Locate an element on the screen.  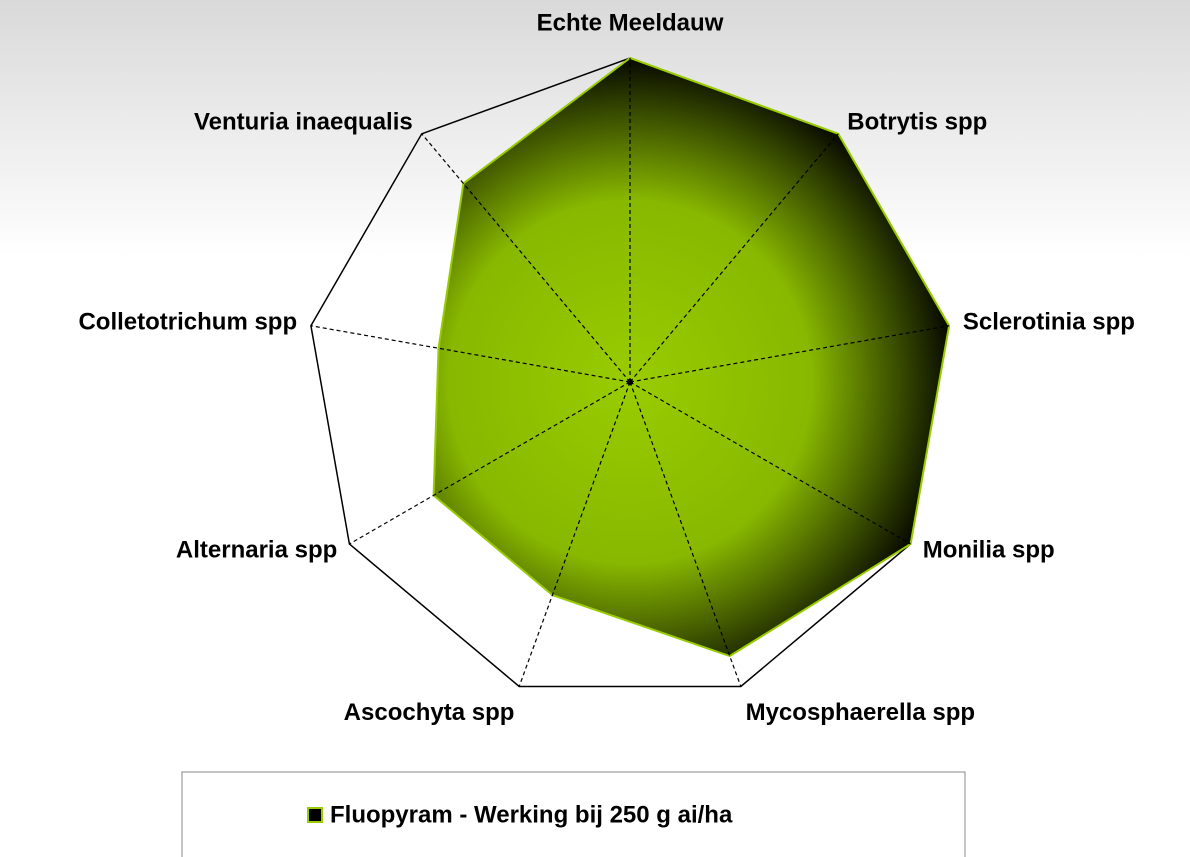
axis-label: Botrytis spp is located at coordinates (917, 121).